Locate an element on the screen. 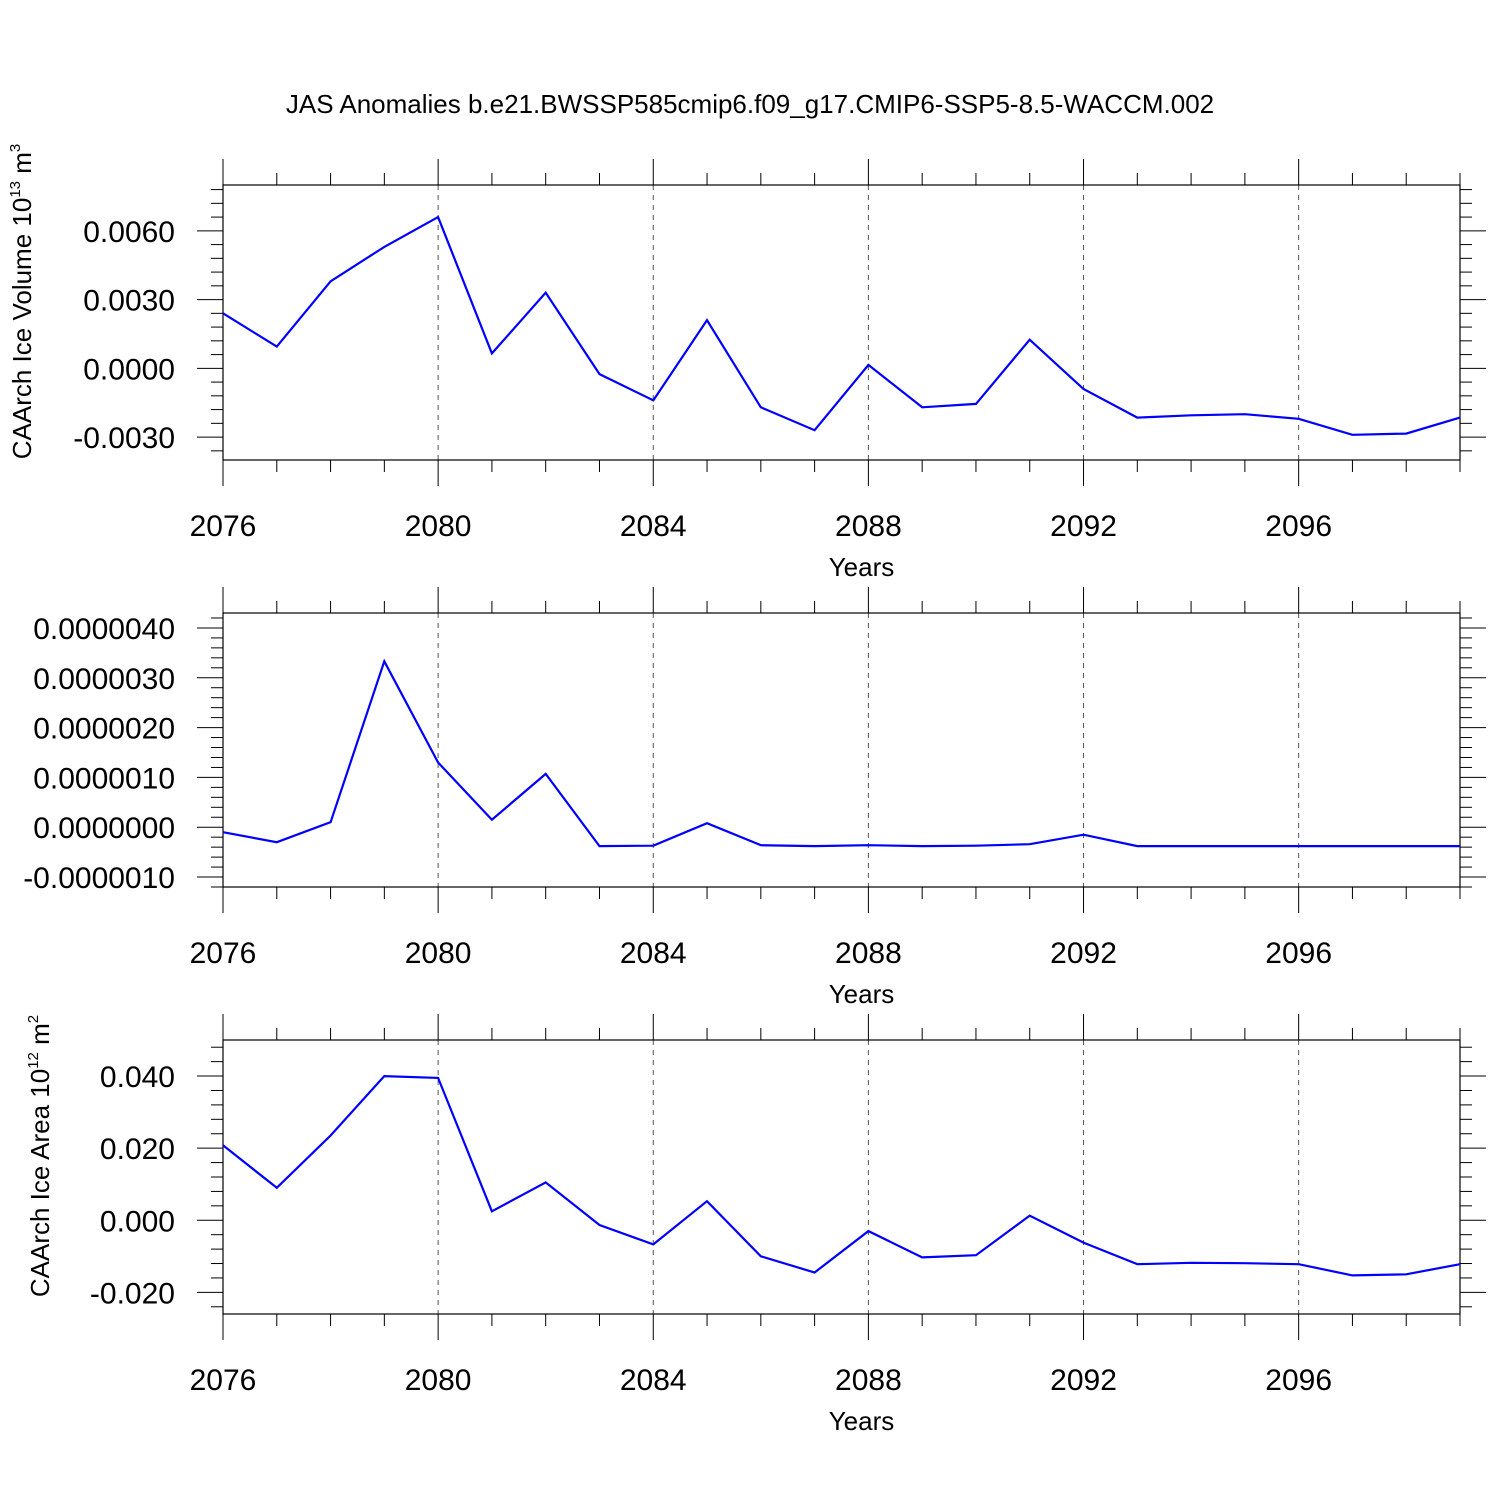 Image resolution: width=1500 pixels, height=1500 pixels. y-axis-label: CAArch Ice Volume 1013 m3 is located at coordinates (22, 302).